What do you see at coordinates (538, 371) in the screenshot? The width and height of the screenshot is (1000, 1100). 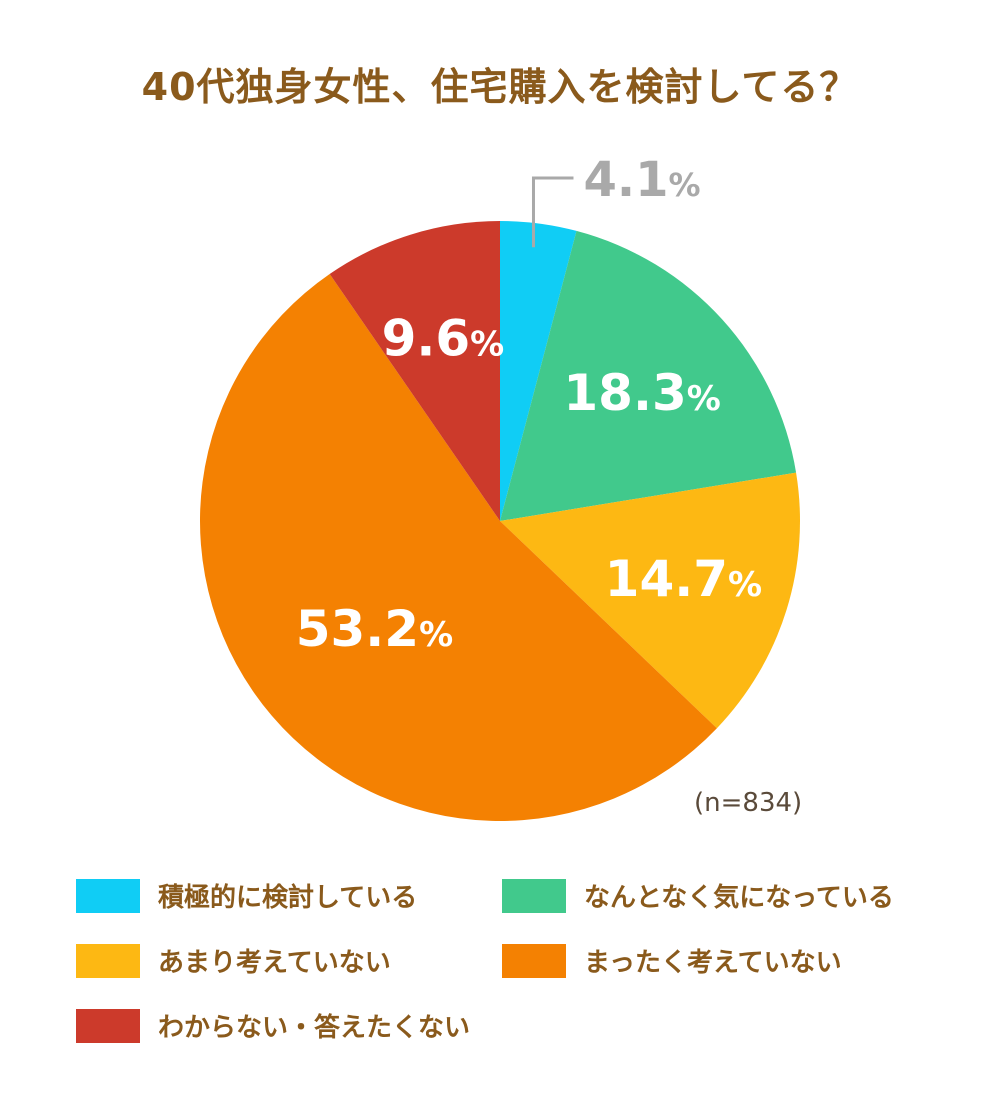 I see `slice-1-wedge` at bounding box center [538, 371].